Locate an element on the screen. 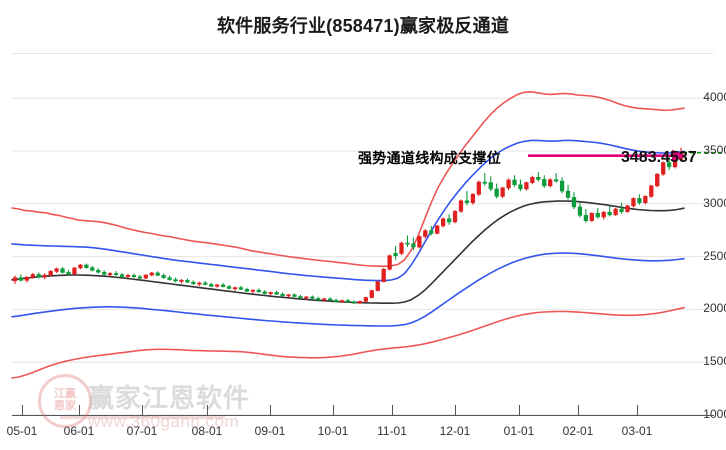 This screenshot has height=450, width=726. x-axis-tick-label: 11-01 is located at coordinates (392, 431).